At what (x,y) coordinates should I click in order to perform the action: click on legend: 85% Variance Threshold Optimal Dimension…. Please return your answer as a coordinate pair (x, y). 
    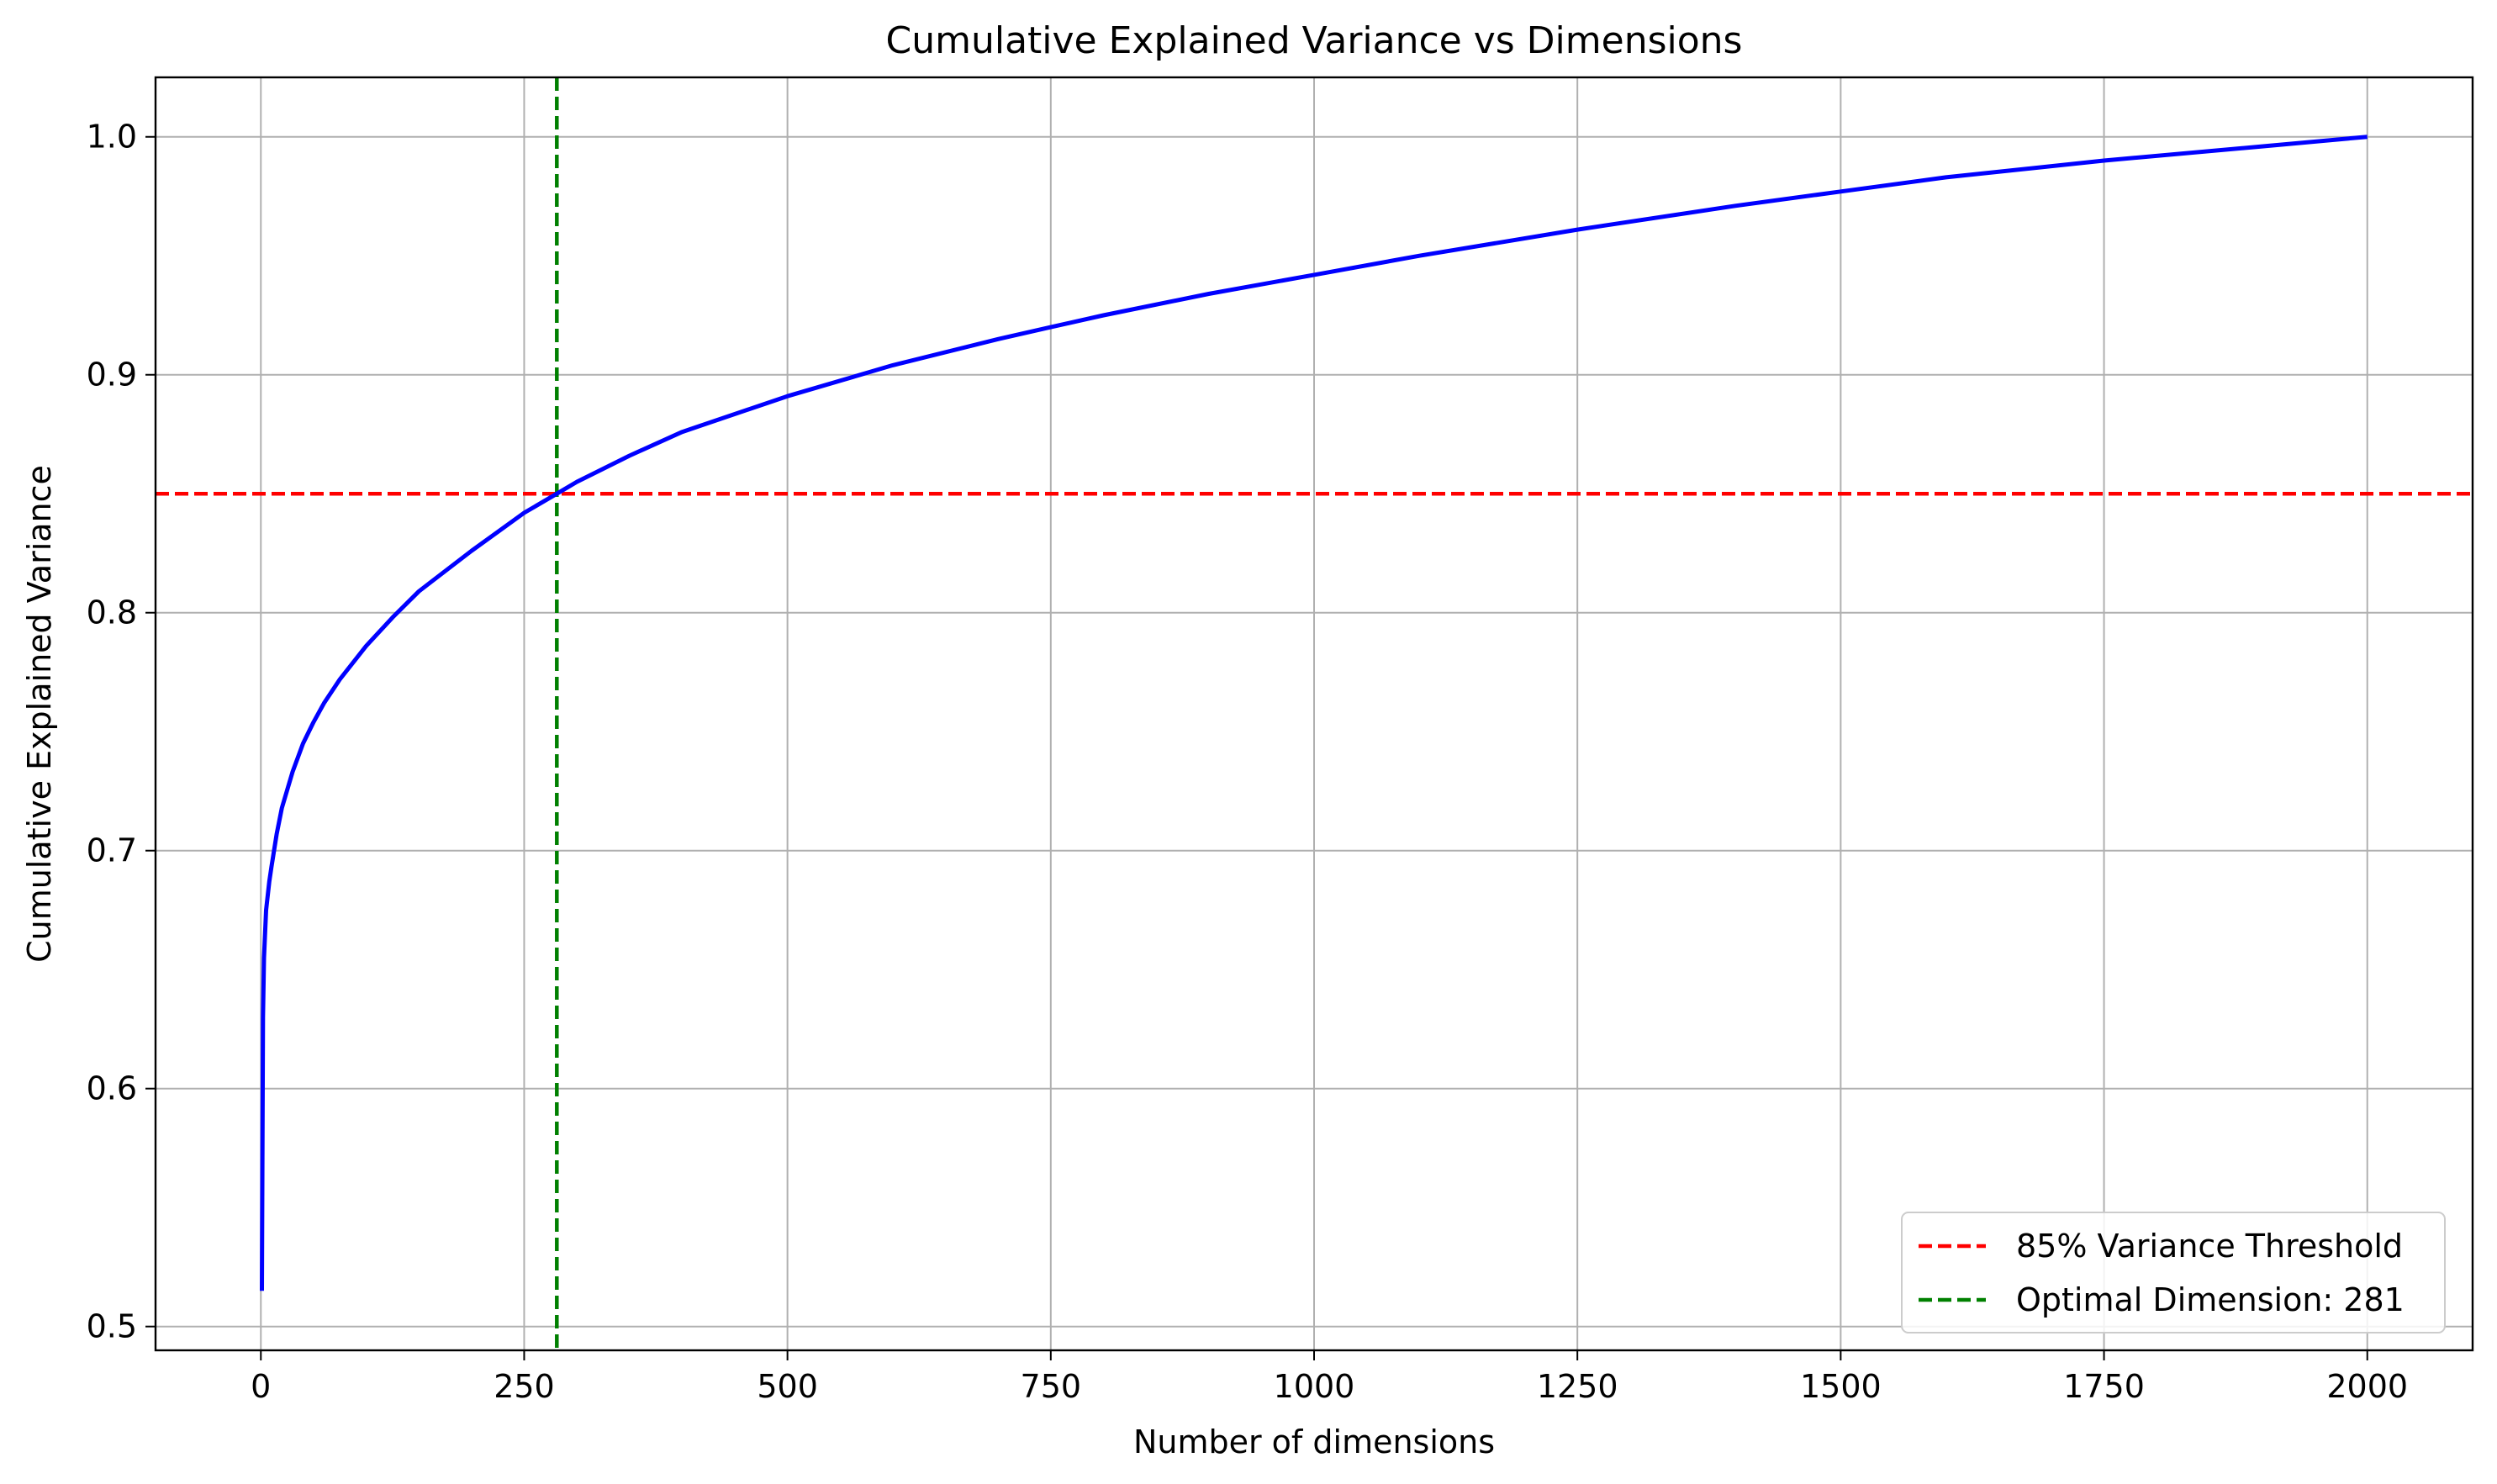
    Looking at the image, I should click on (2173, 1272).